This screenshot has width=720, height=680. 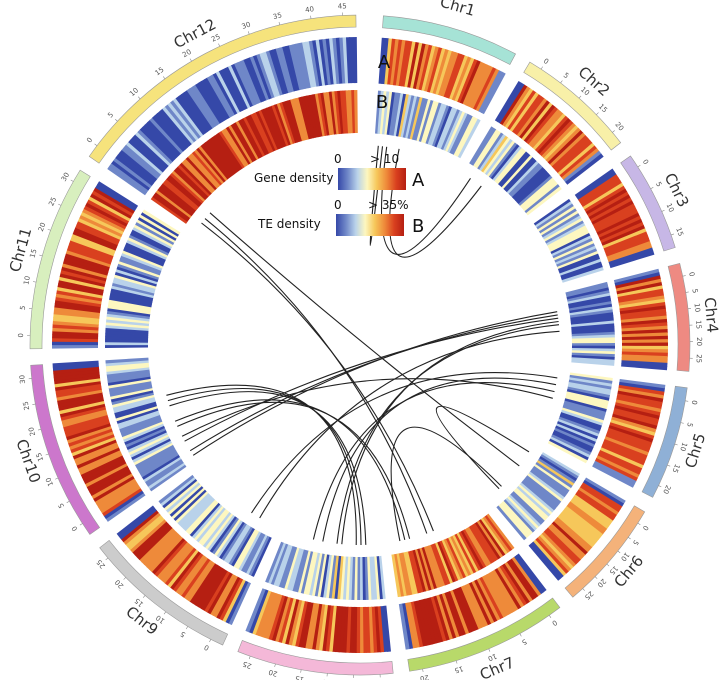 What do you see at coordinates (418, 226) in the screenshot?
I see `te-density-letter: B` at bounding box center [418, 226].